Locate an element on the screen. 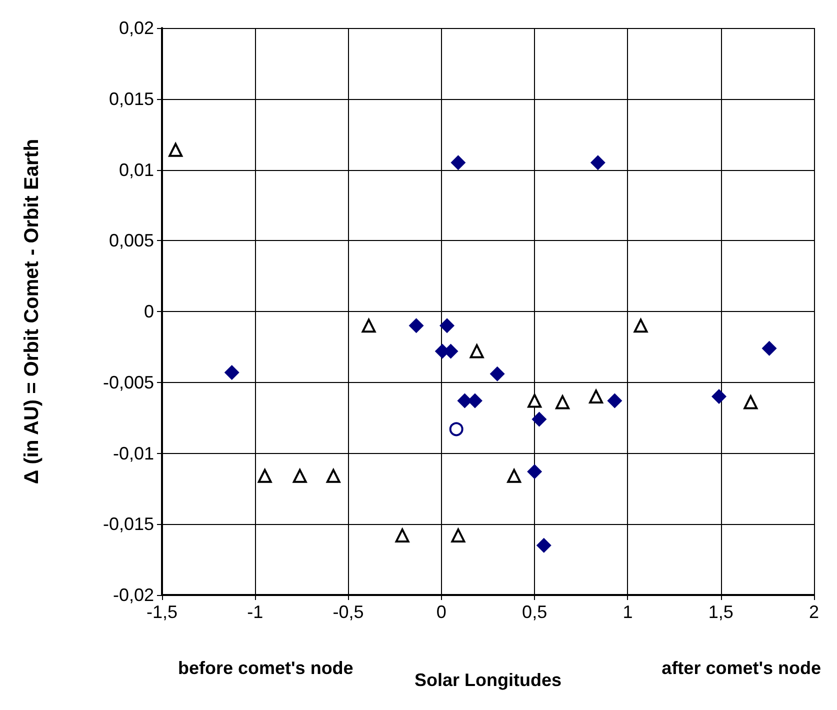 This screenshot has width=837, height=710. y-tick-label: 0,015 is located at coordinates (131, 98).